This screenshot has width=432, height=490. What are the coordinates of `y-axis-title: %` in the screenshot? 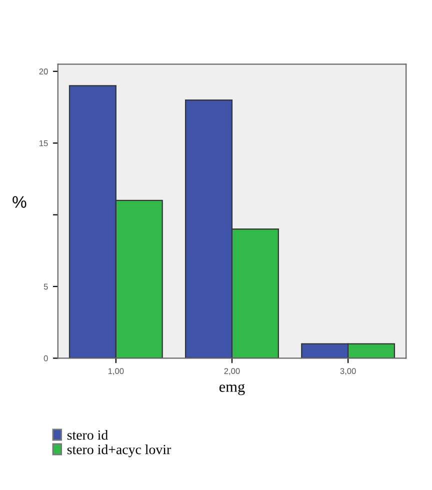 It's located at (19, 202).